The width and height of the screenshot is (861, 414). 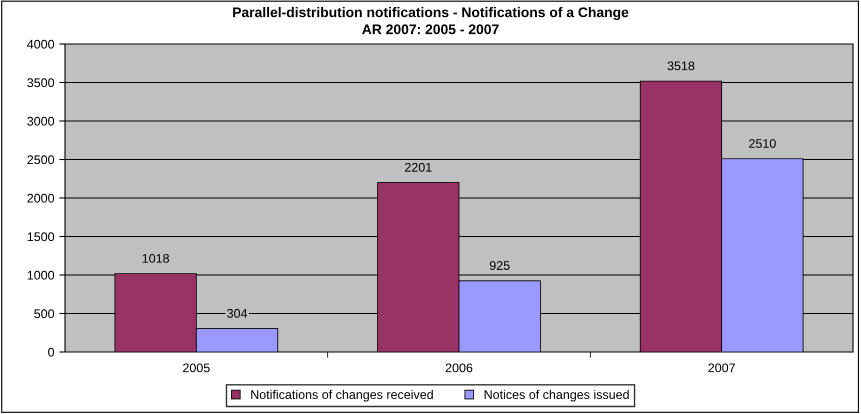 I want to click on legend-label: Notices of changes issued, so click(x=556, y=396).